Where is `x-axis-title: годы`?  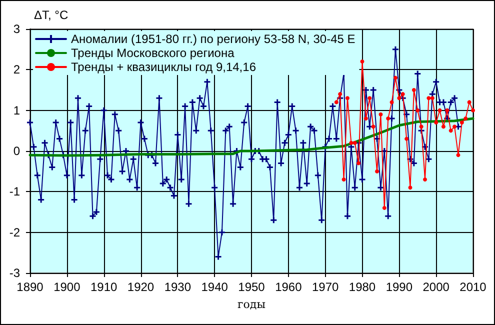 x-axis-title: годы is located at coordinates (252, 304).